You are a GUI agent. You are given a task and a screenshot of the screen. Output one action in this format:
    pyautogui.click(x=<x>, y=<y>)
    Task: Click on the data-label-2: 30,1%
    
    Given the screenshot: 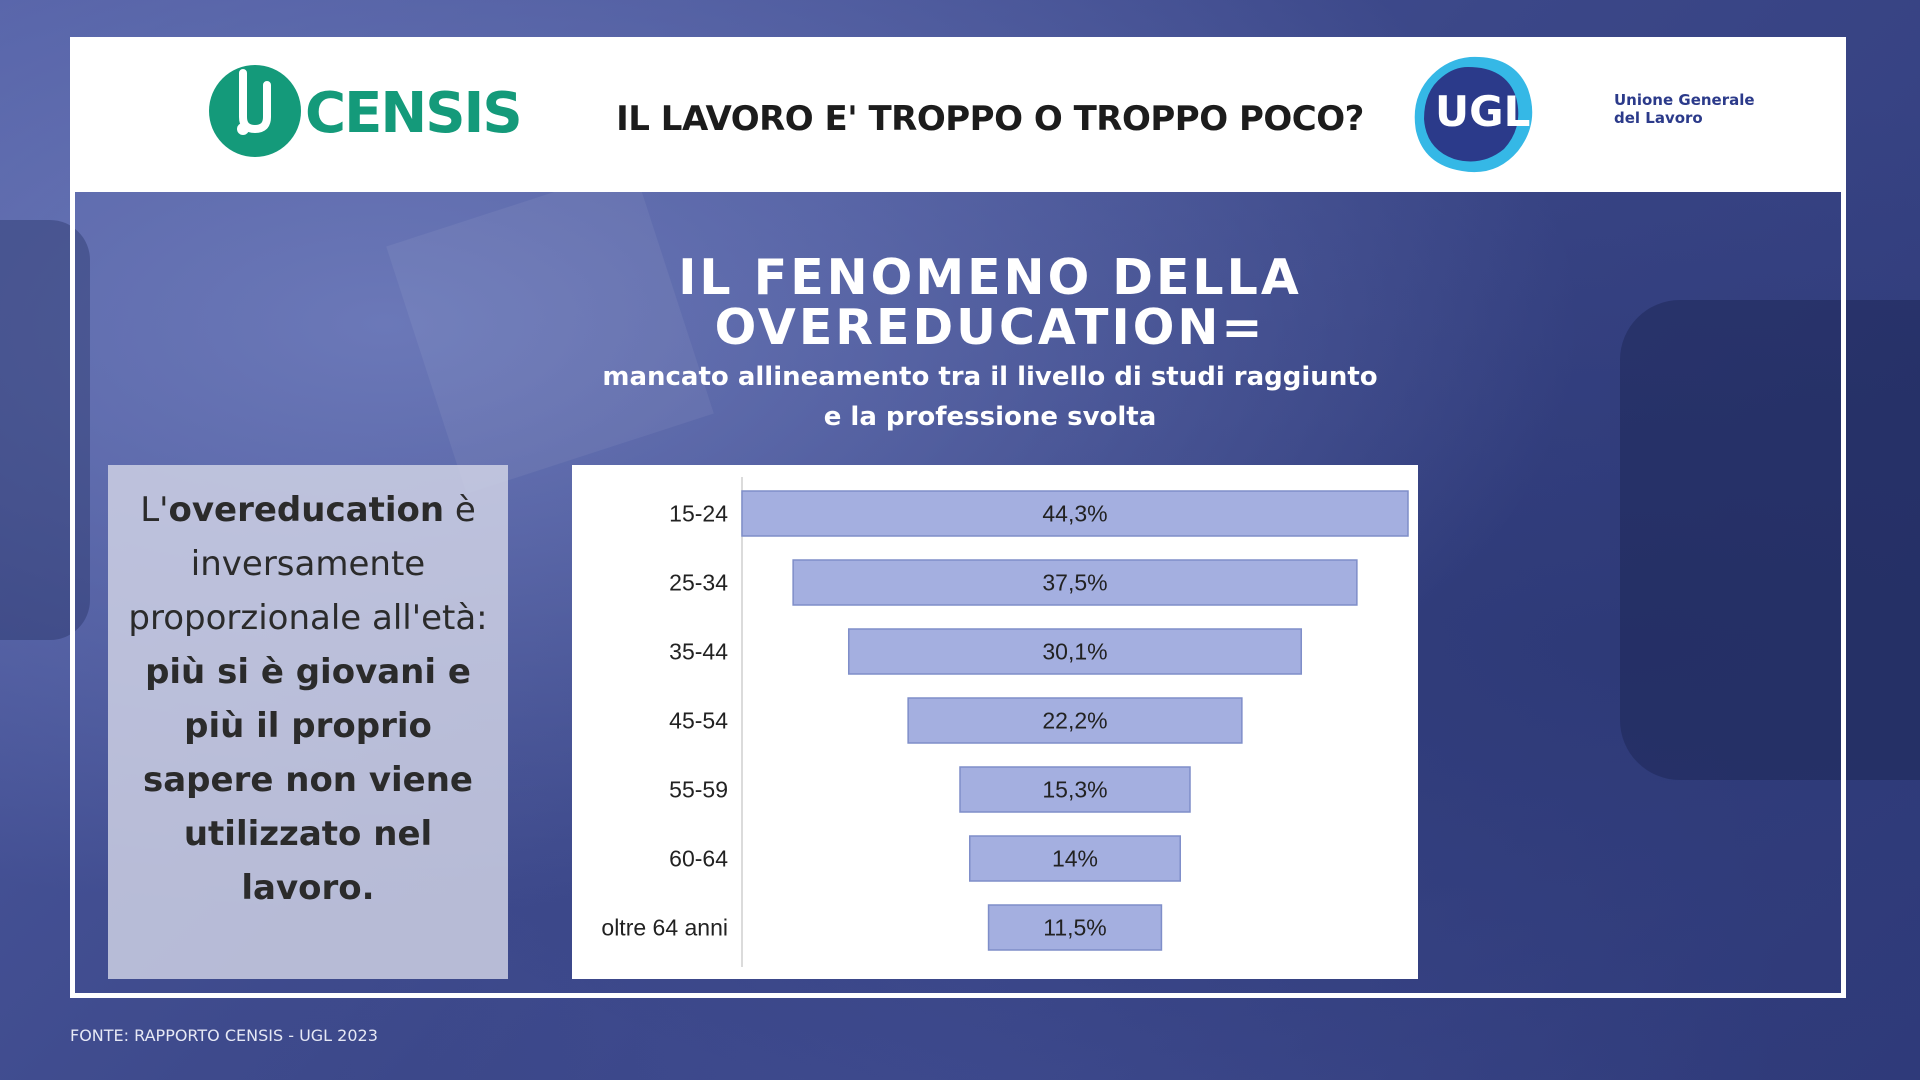 What is the action you would take?
    pyautogui.click(x=1074, y=652)
    